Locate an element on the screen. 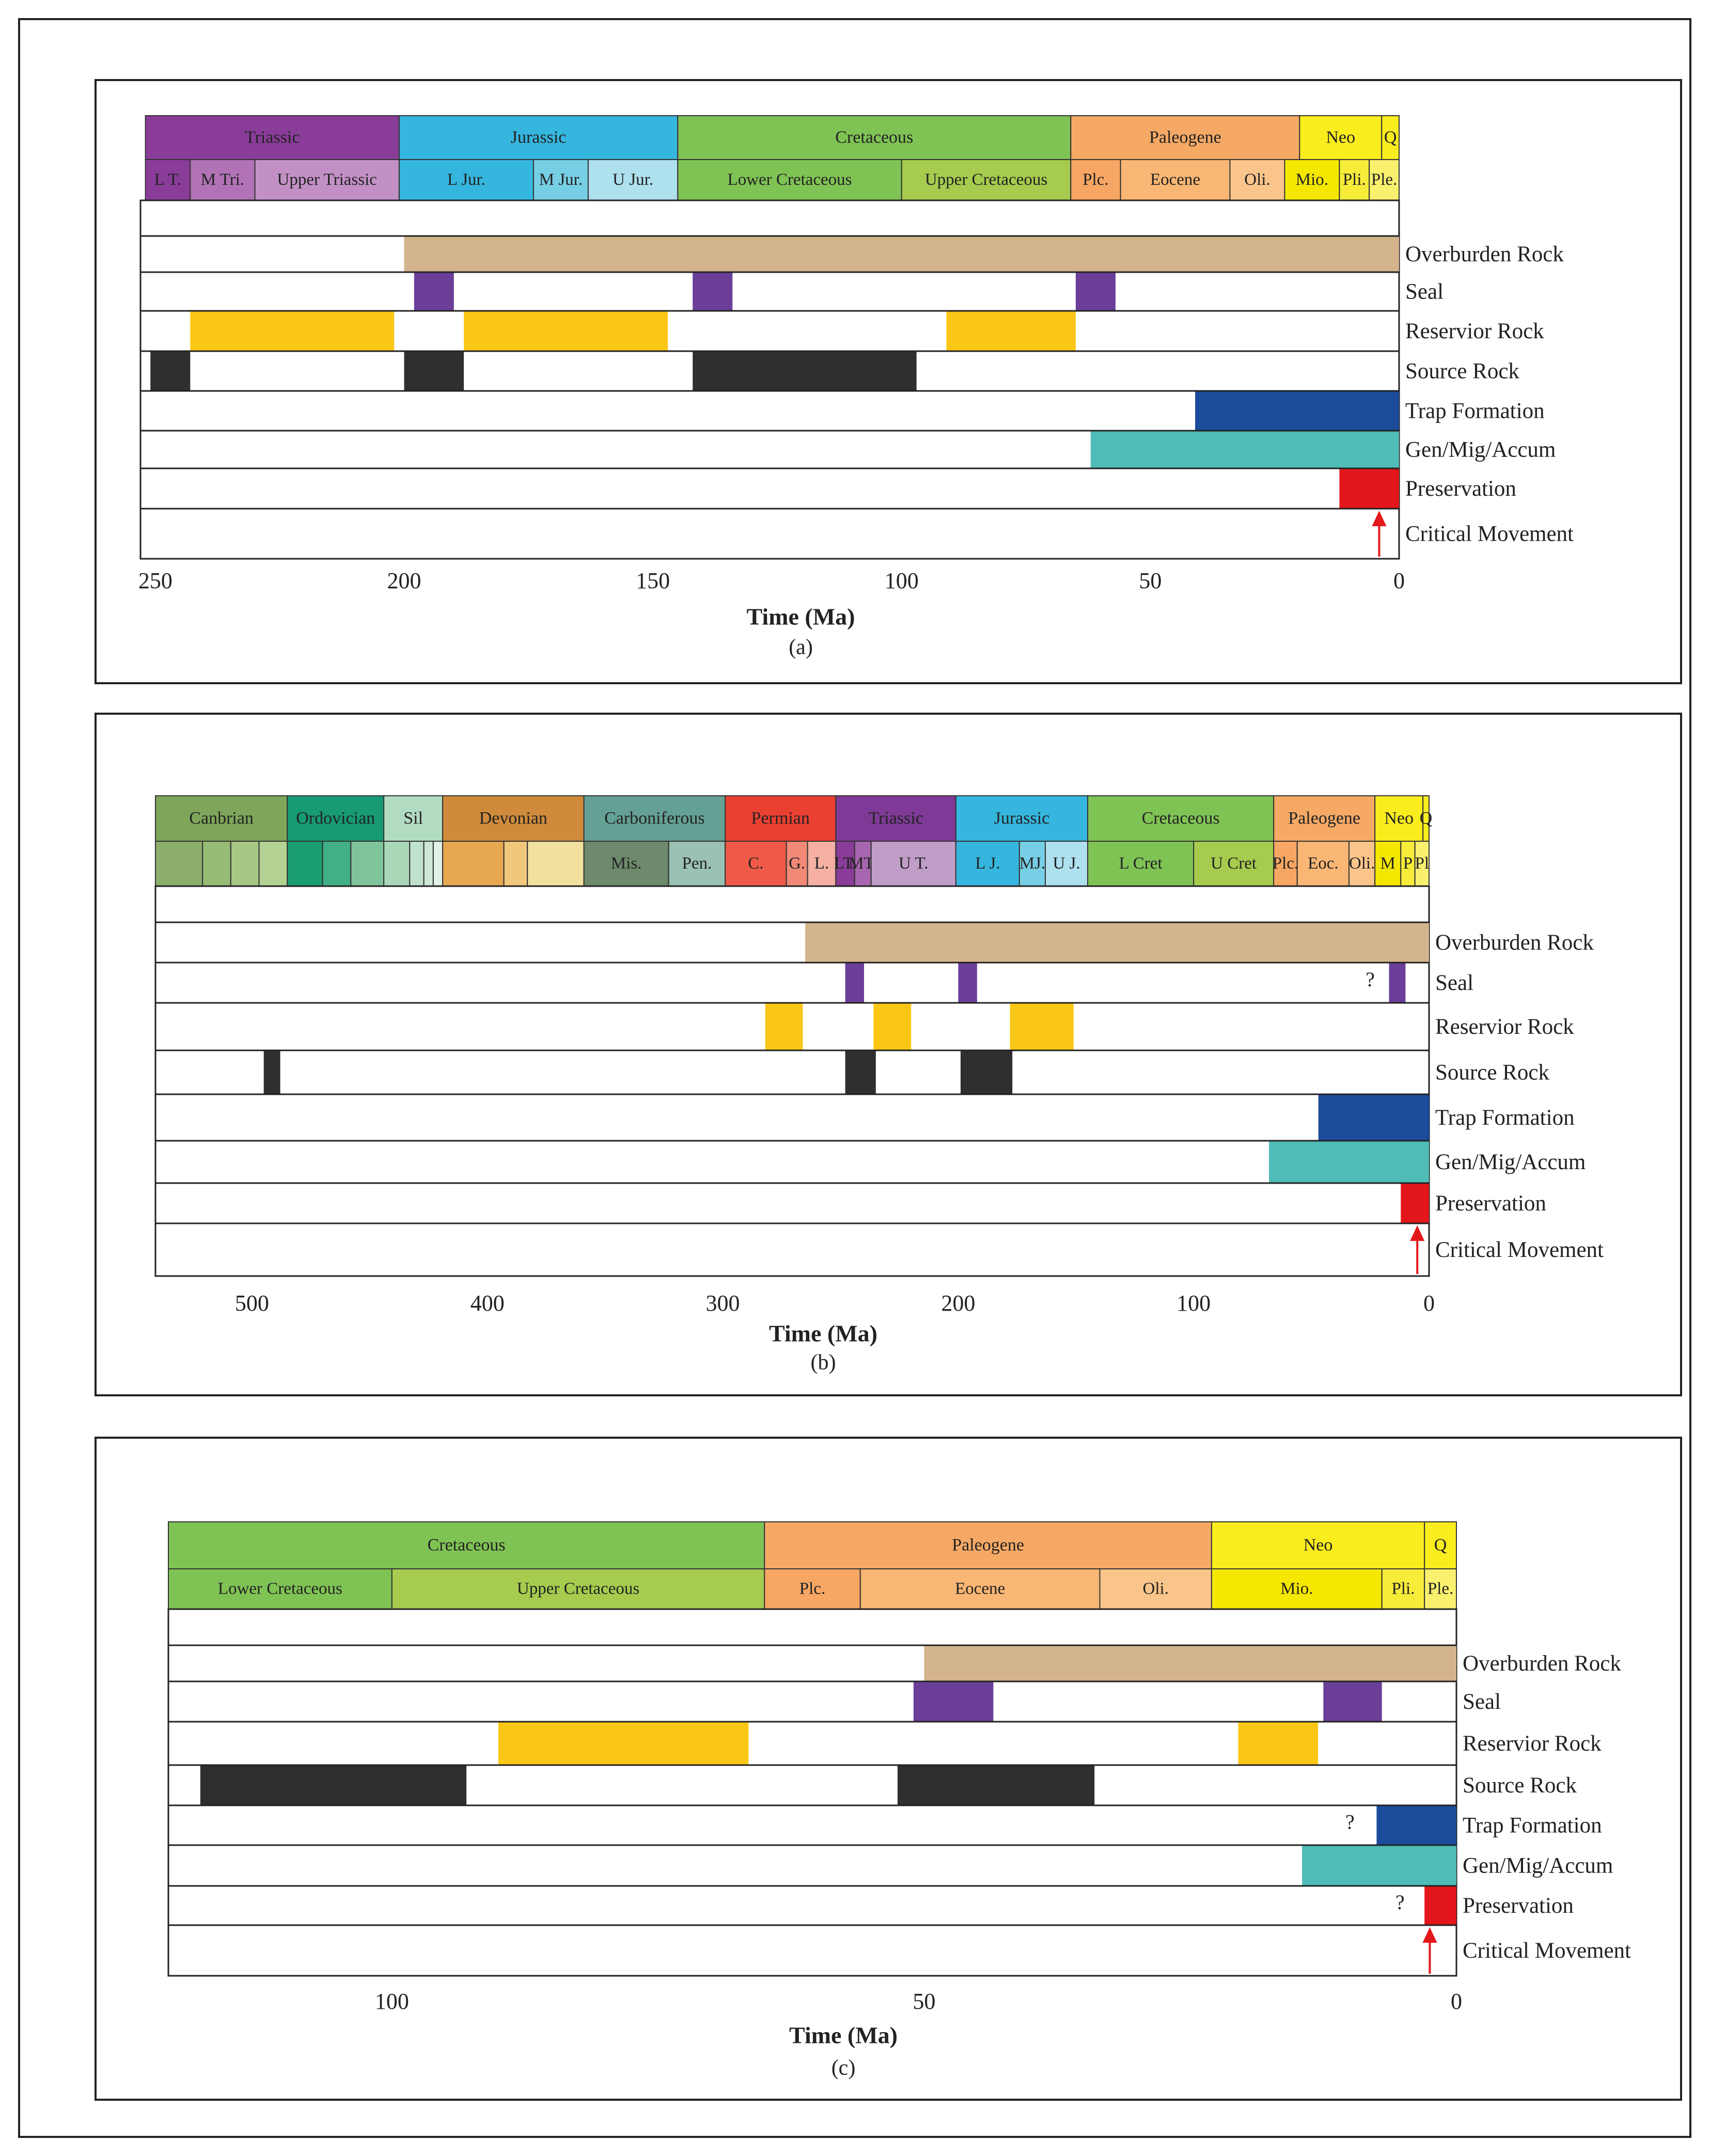 This screenshot has width=1710, height=2156. x-tick-label: 0 is located at coordinates (1456, 2002).